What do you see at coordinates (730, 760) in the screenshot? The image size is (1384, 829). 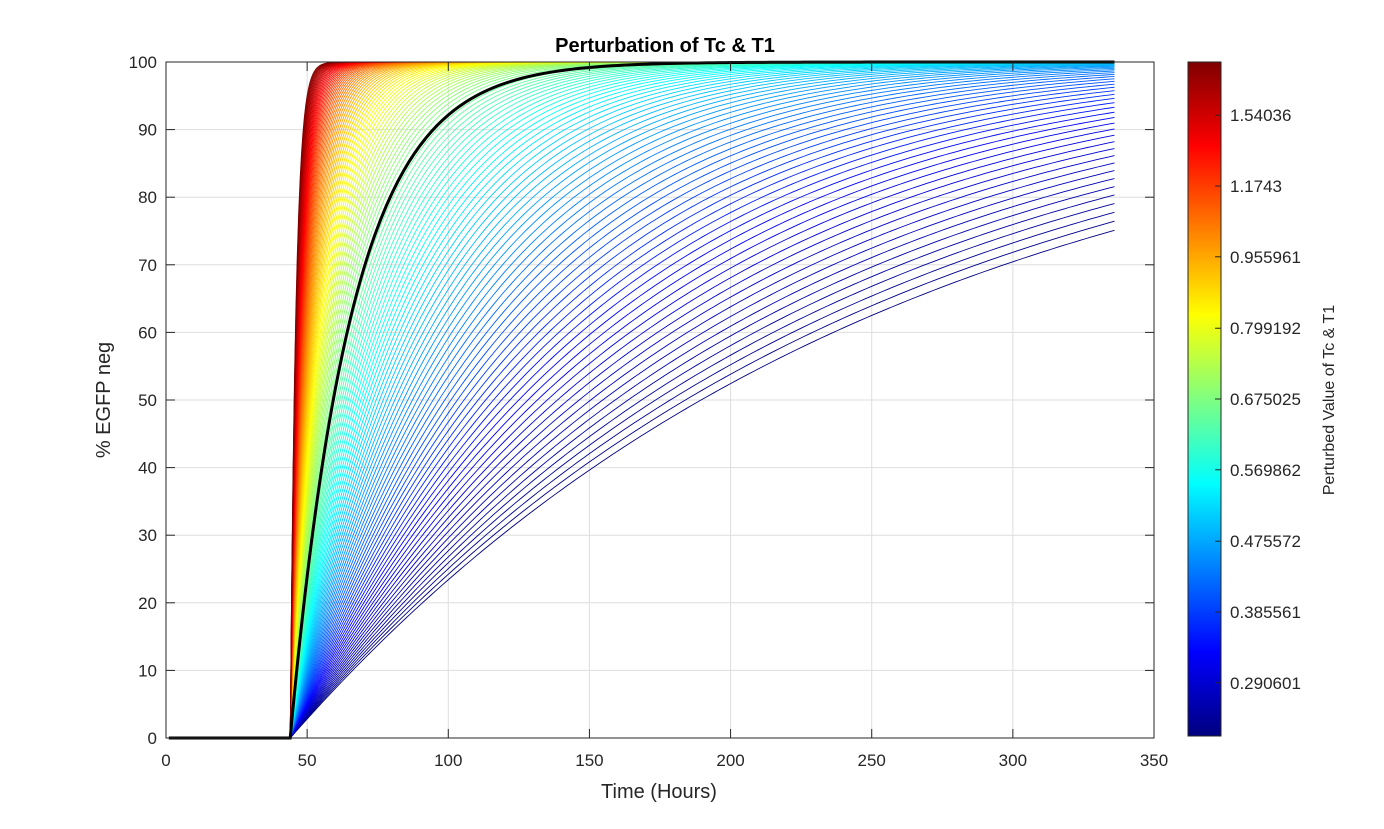 I see `x-tick-label: 200` at bounding box center [730, 760].